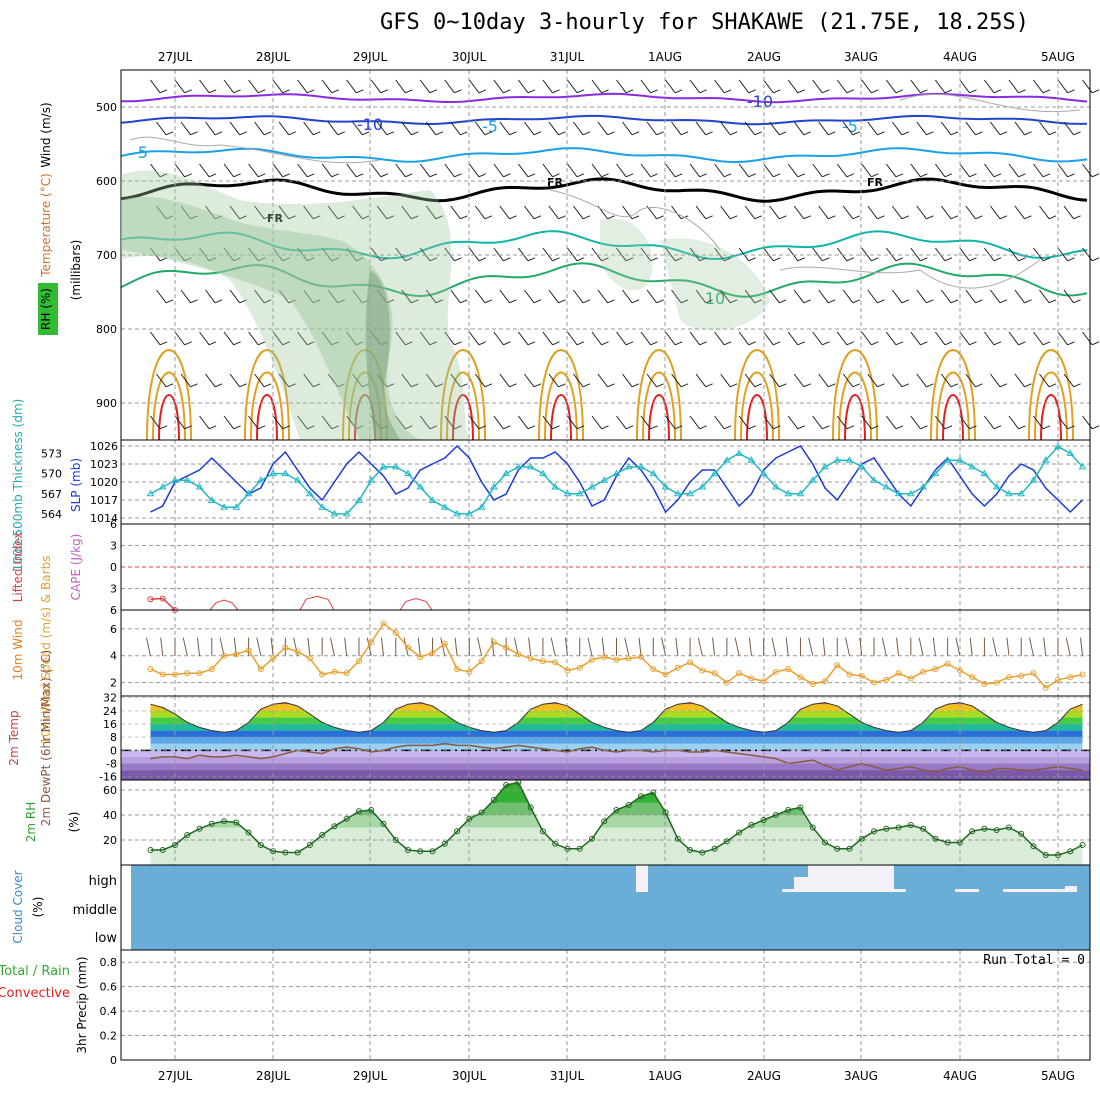 The width and height of the screenshot is (1100, 1100). What do you see at coordinates (370, 124) in the screenshot?
I see `contour-label: -10` at bounding box center [370, 124].